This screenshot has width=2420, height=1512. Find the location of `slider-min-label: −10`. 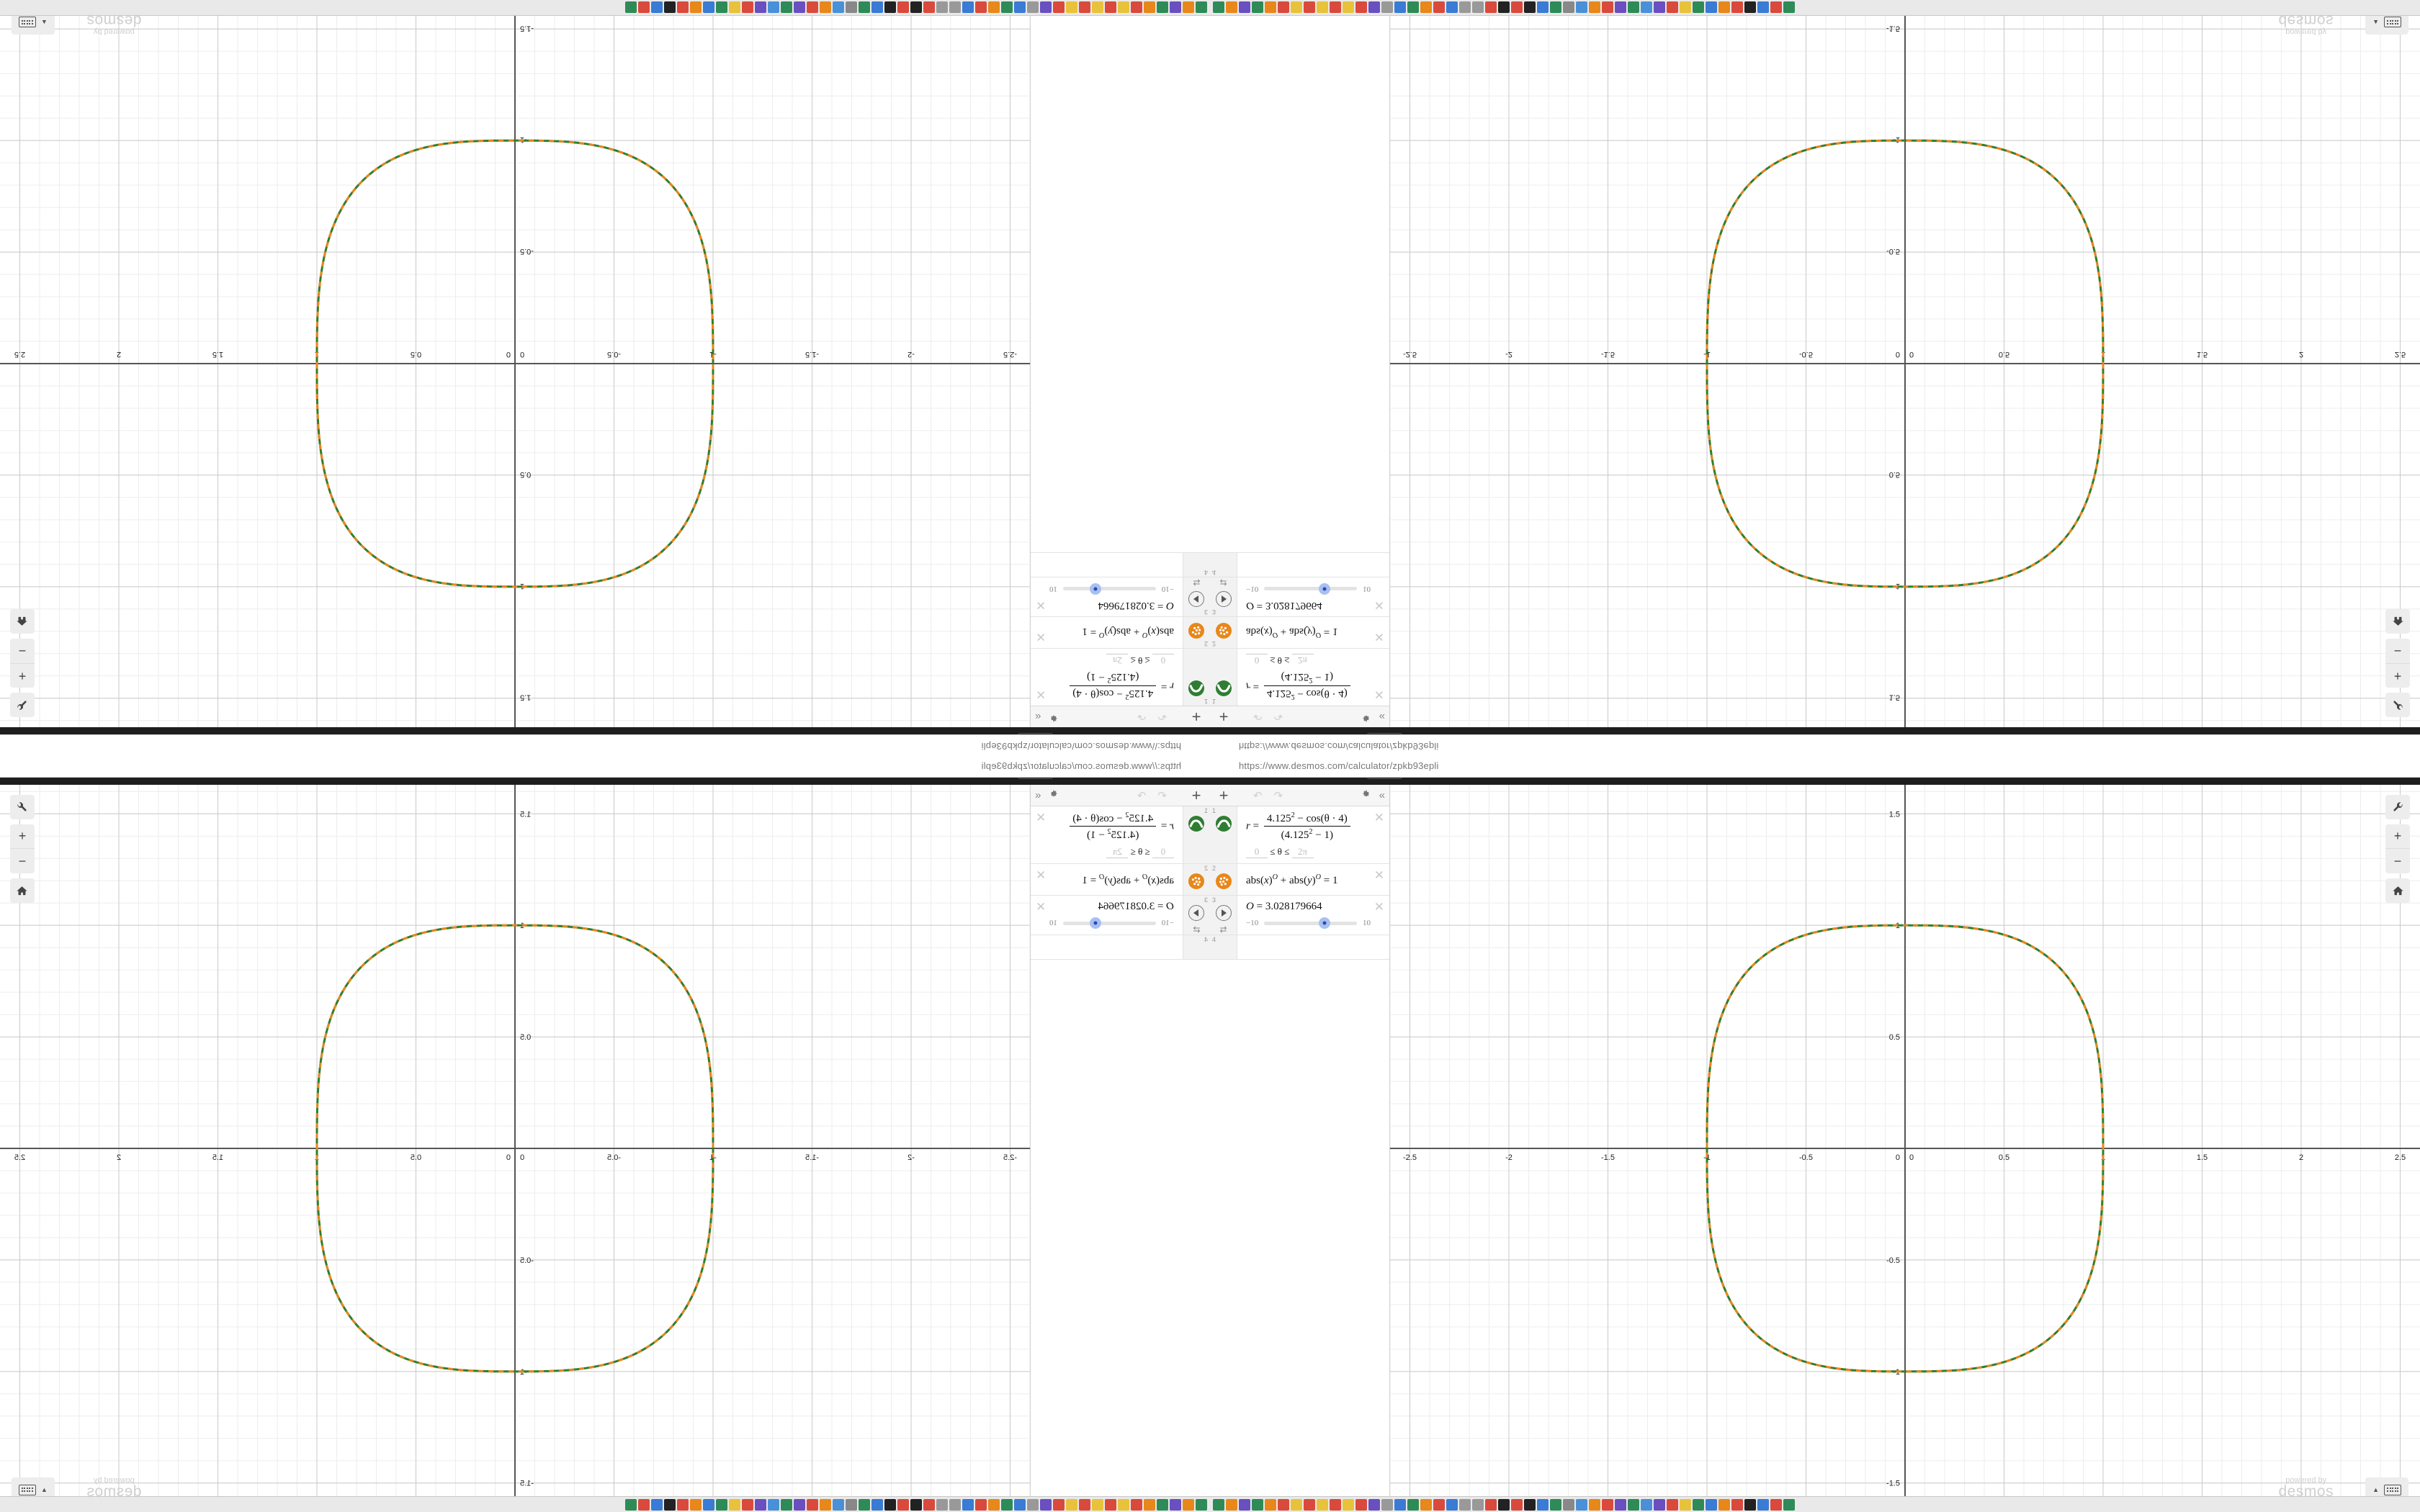

slider-min-label: −10 is located at coordinates (1167, 589).